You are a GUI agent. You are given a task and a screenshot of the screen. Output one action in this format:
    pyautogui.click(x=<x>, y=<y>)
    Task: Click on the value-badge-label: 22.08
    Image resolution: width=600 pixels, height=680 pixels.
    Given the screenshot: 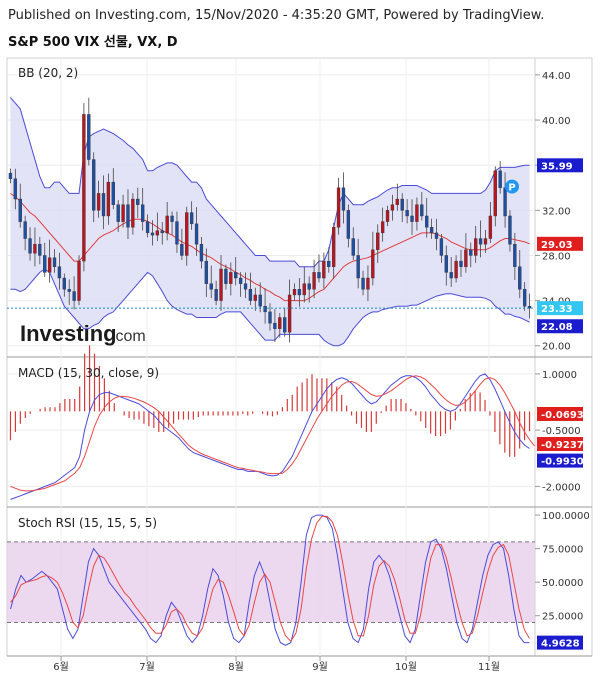 What is the action you would take?
    pyautogui.click(x=557, y=327)
    